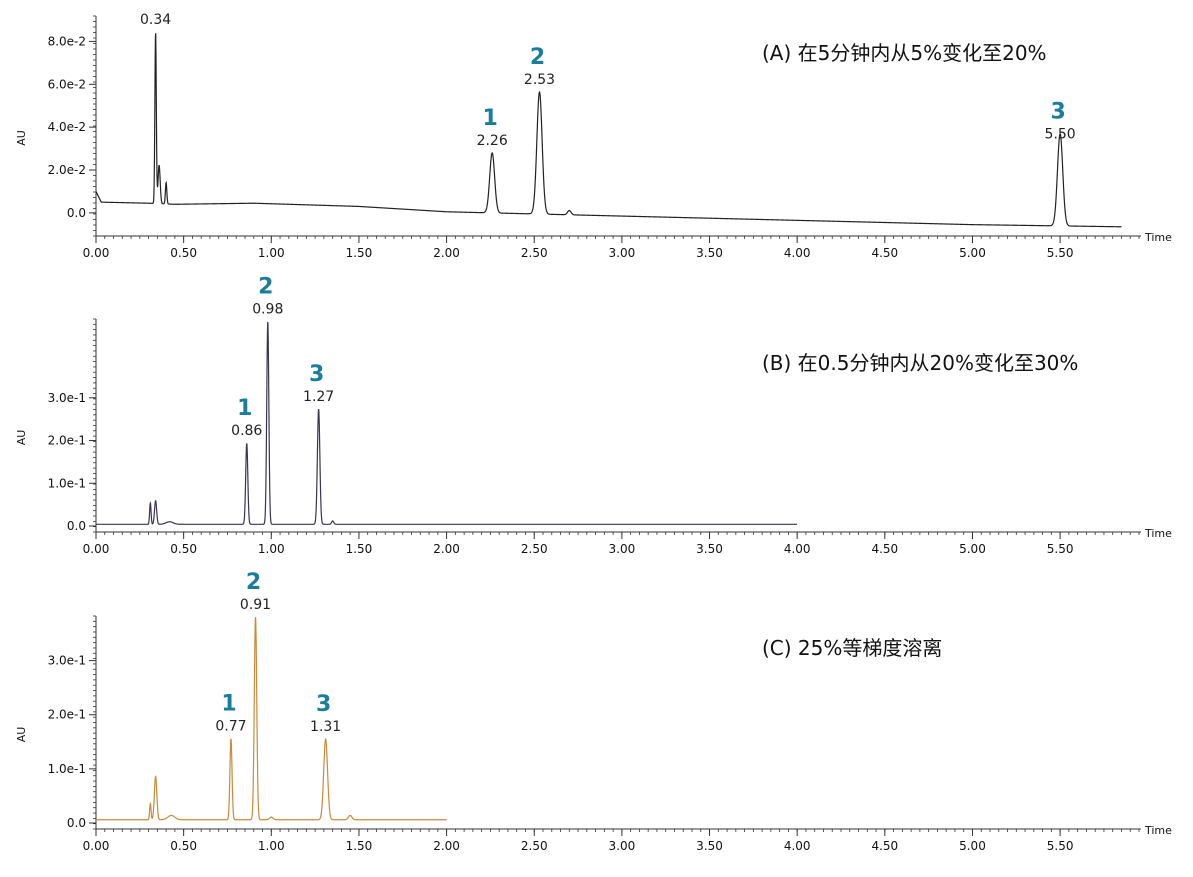  What do you see at coordinates (325, 727) in the screenshot?
I see `peak-retention-time: 1.31` at bounding box center [325, 727].